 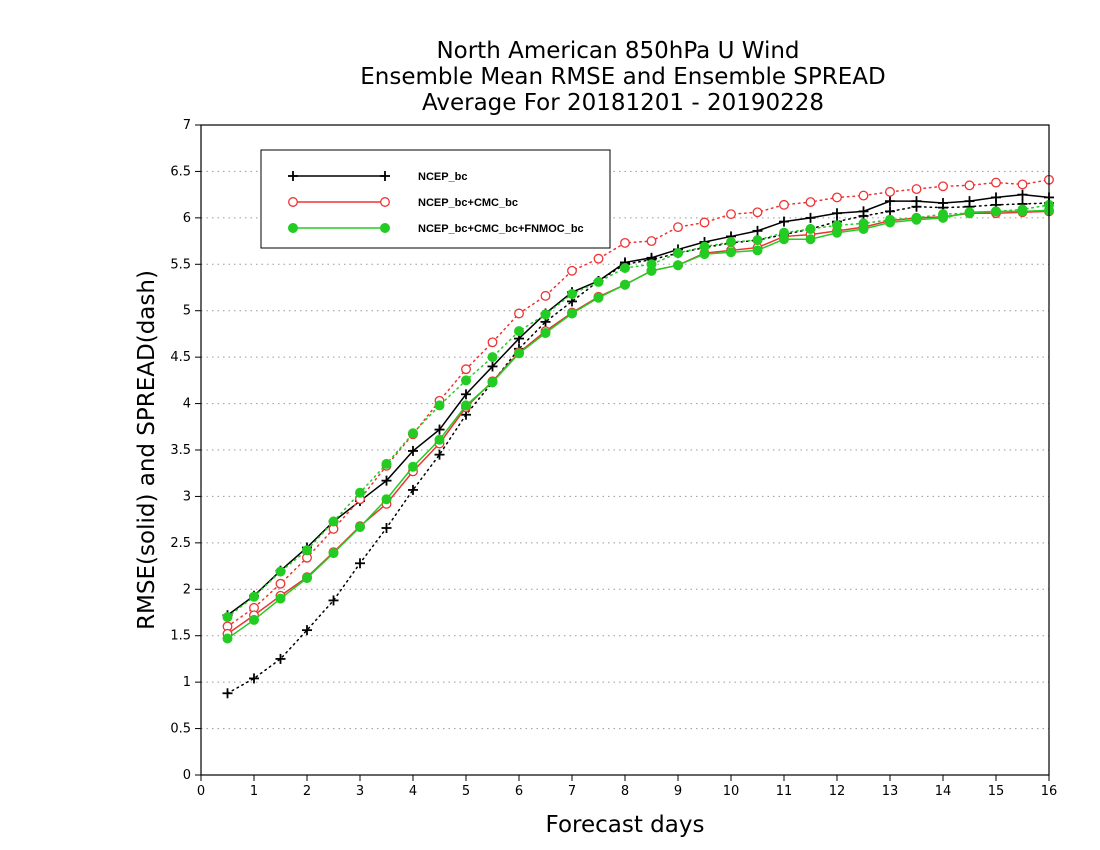 What do you see at coordinates (187, 682) in the screenshot?
I see `y-tick-label: 1` at bounding box center [187, 682].